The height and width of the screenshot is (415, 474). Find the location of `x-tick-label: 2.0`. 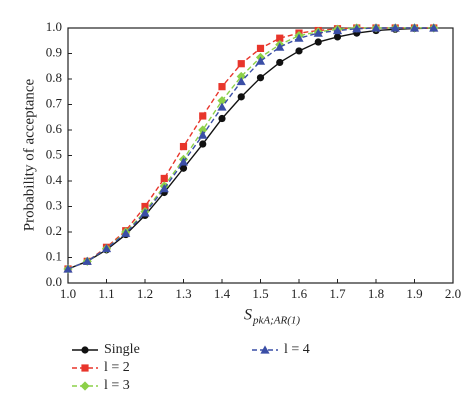

x-tick-label: 2.0 is located at coordinates (453, 293).